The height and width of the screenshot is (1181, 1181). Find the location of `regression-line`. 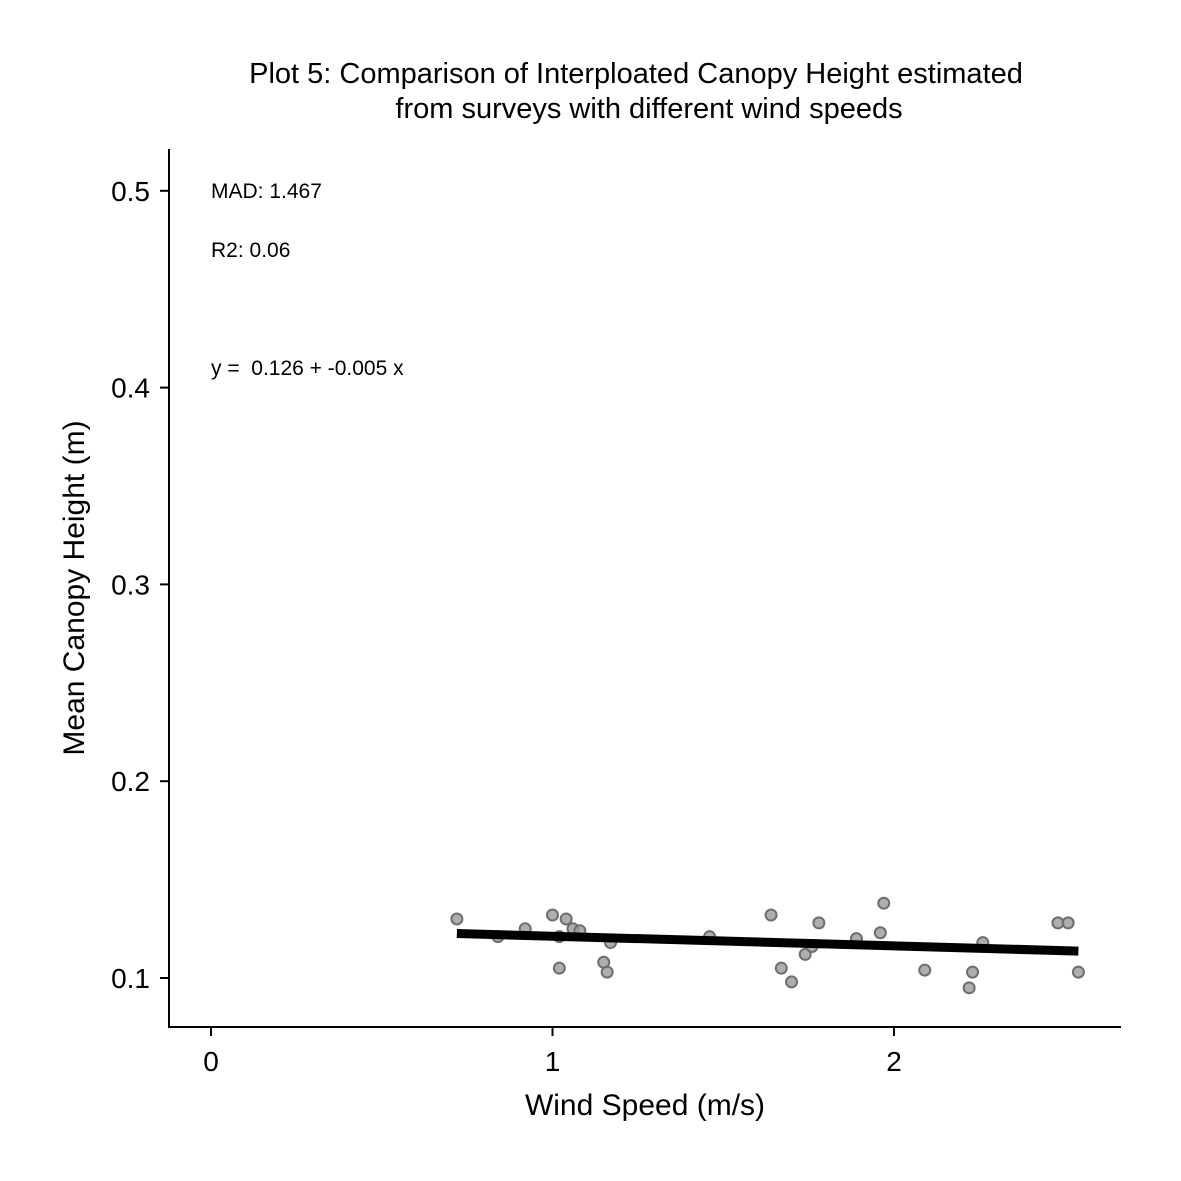

regression-line is located at coordinates (767, 942).